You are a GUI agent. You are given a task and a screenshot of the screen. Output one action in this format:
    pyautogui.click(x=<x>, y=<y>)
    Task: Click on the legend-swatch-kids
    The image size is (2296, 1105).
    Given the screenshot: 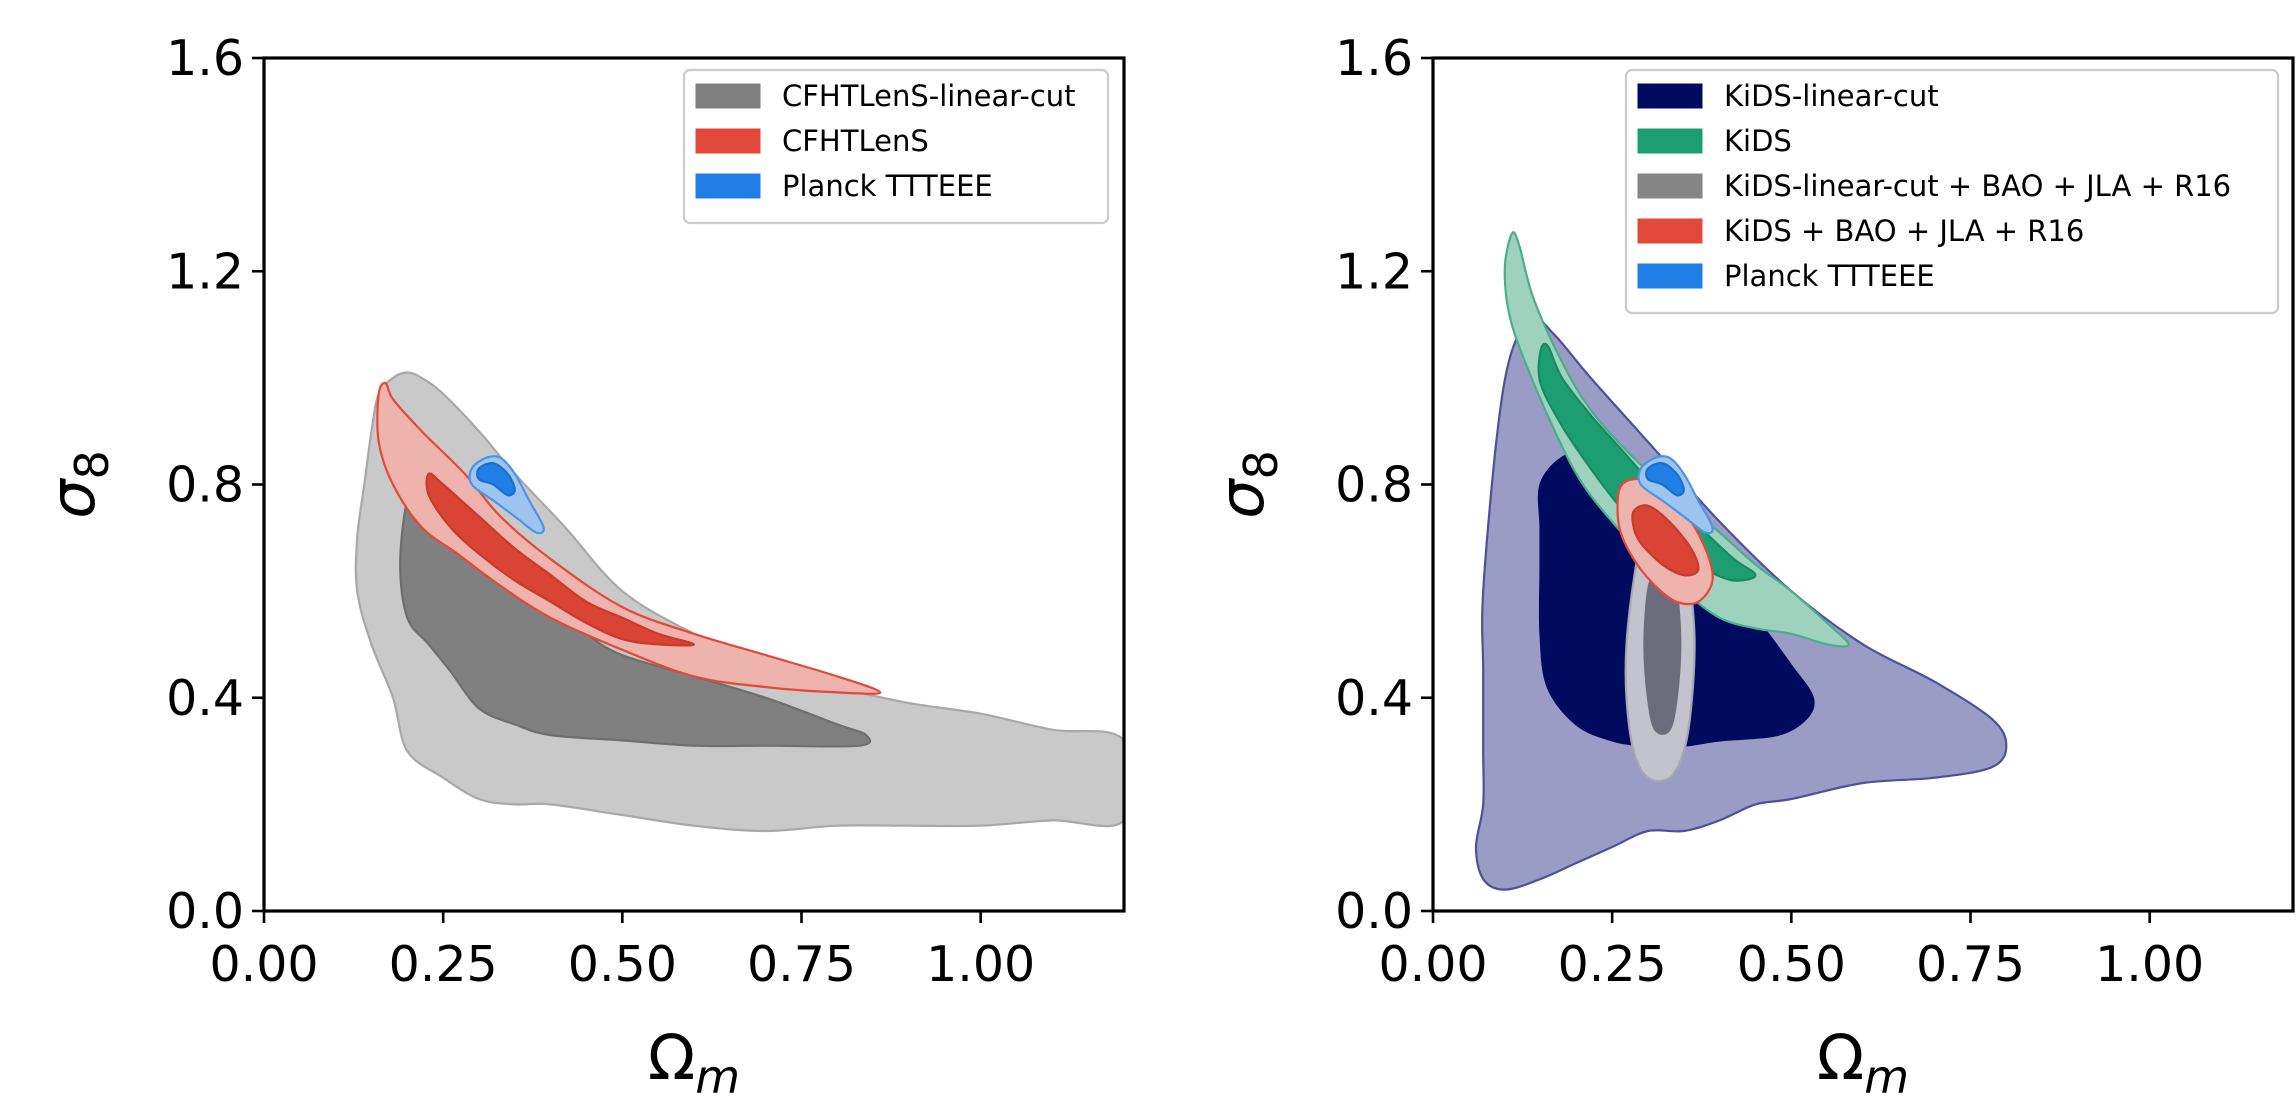 What is the action you would take?
    pyautogui.click(x=1670, y=141)
    